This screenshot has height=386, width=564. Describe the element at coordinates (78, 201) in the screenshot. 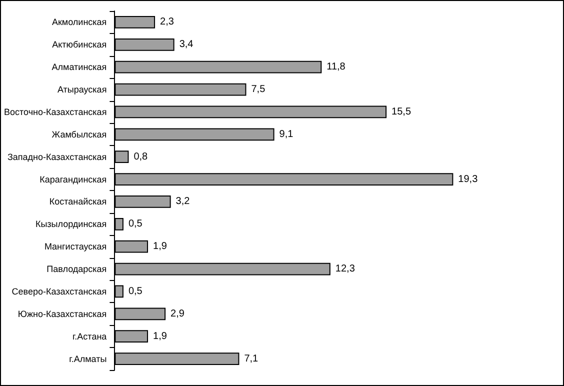

I see `y-tick-label: Костанайская` at that location.